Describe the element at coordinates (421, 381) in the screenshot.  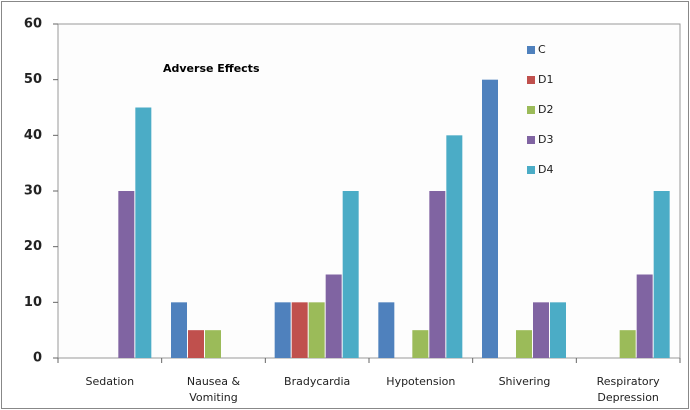
I see `x-tick-label: Hypotension` at that location.